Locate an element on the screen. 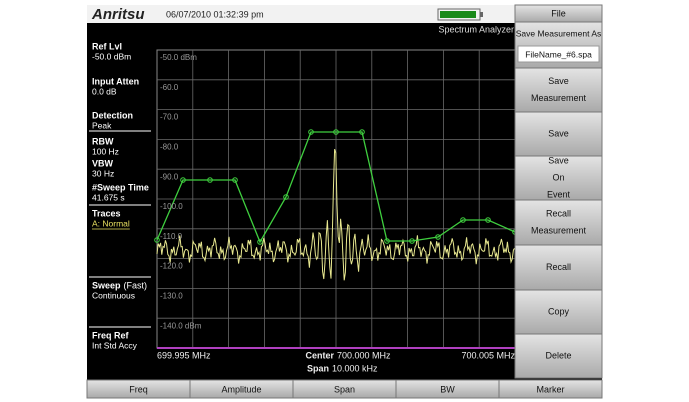 The width and height of the screenshot is (689, 402). span-value: 10.000 kHz is located at coordinates (355, 368).